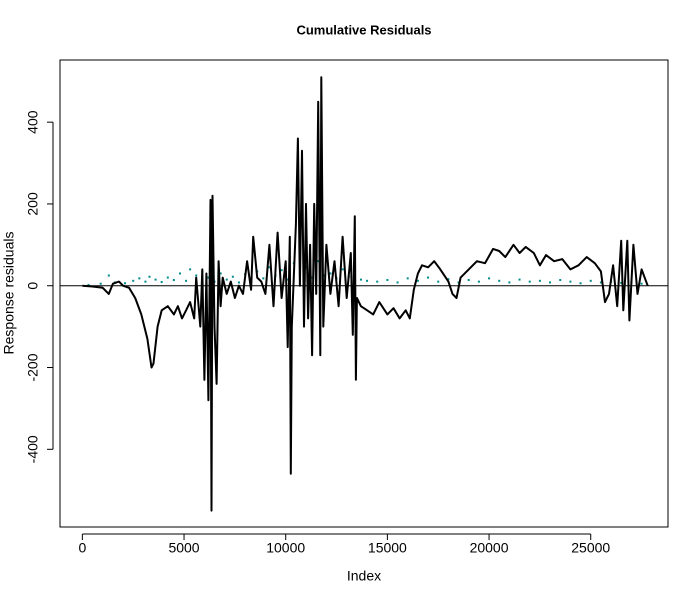 Image resolution: width=700 pixels, height=605 pixels. Describe the element at coordinates (364, 576) in the screenshot. I see `x-axis-label: Index` at that location.